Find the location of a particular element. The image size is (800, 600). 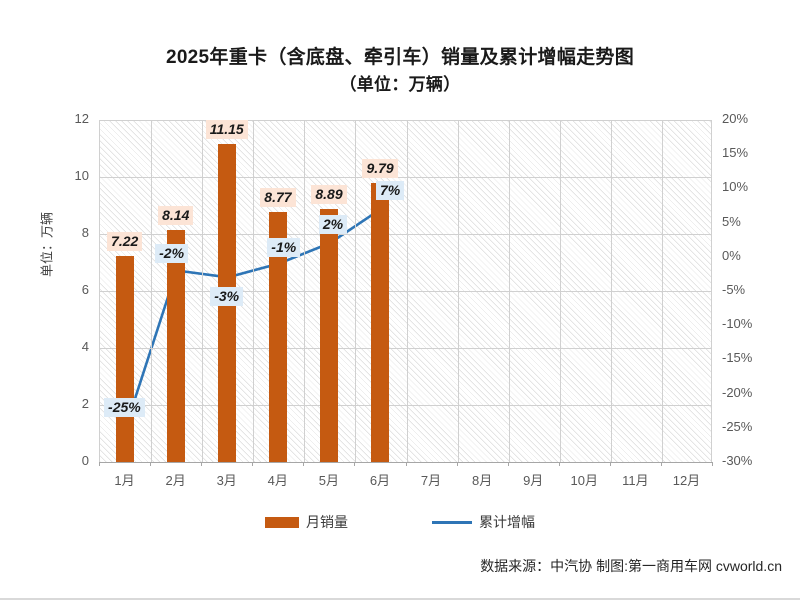

legend-swatch-bar-icon is located at coordinates (282, 522).